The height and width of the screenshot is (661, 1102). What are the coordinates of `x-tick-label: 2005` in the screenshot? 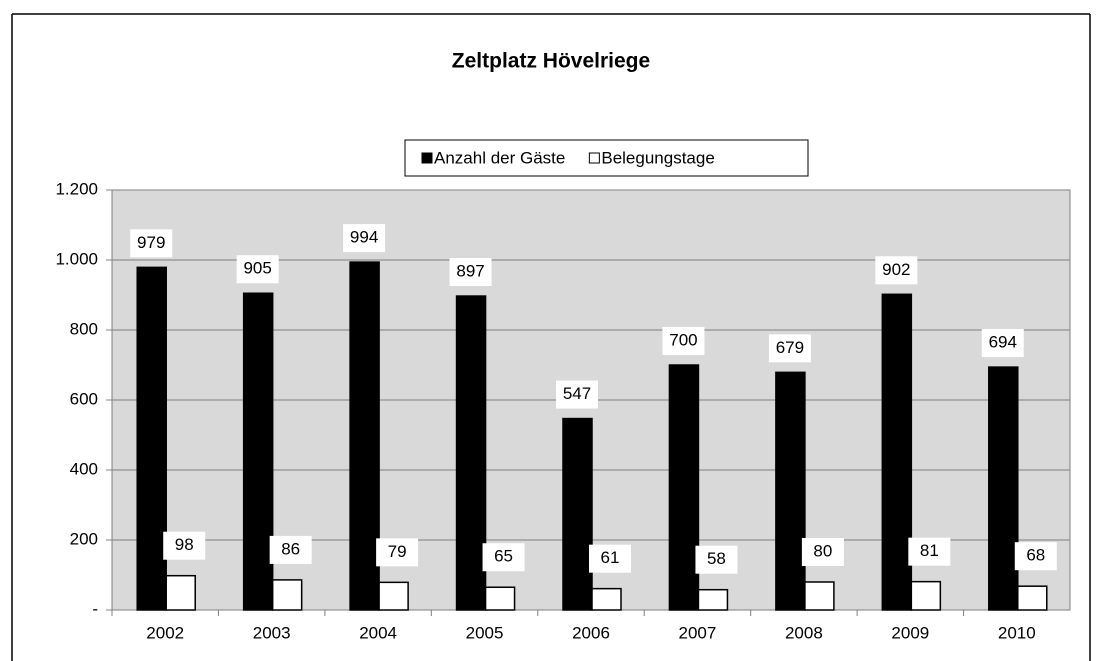 It's located at (485, 632).